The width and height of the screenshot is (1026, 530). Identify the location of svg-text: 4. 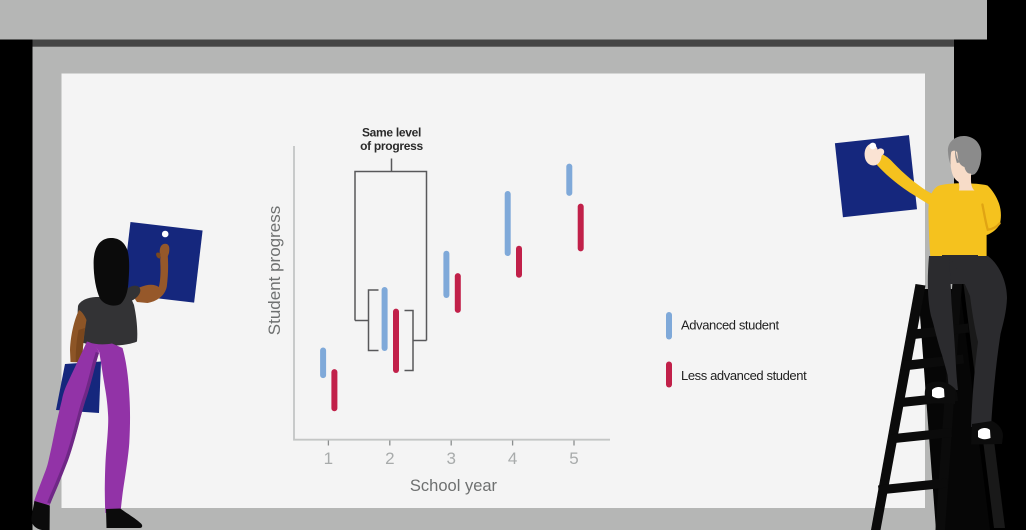
(512, 458).